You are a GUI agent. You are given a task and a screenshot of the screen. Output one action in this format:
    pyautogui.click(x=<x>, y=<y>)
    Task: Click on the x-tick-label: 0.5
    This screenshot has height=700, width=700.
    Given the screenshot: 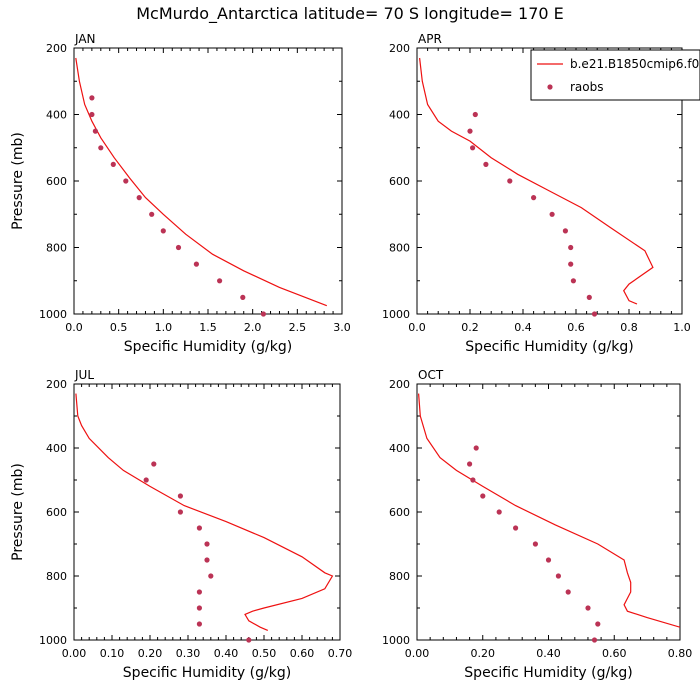 What is the action you would take?
    pyautogui.click(x=119, y=327)
    